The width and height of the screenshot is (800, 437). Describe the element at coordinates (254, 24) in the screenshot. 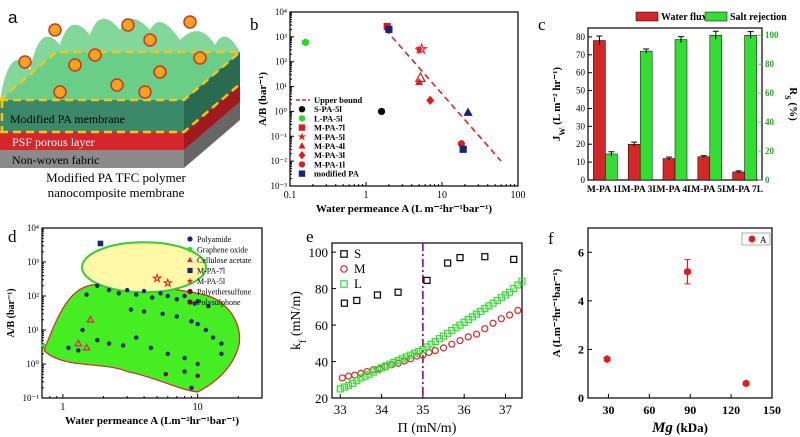

I see `panel-label: b` at that location.